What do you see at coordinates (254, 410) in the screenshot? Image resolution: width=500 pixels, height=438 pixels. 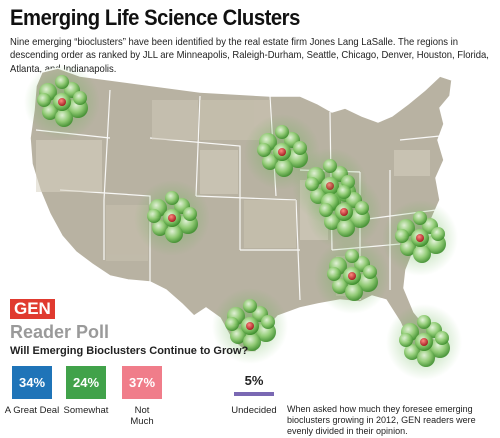 I see `poll-label-undecided: Undecided` at bounding box center [254, 410].